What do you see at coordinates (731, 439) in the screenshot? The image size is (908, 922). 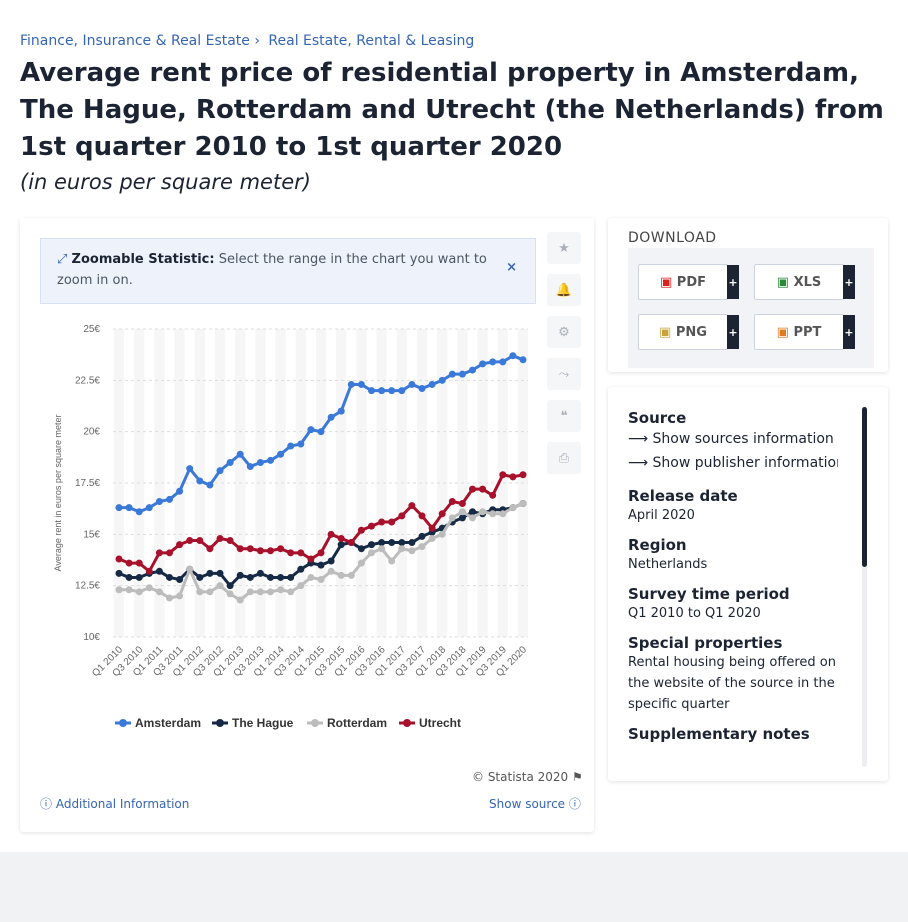 I see `source-link: ⟶ Show sources information` at bounding box center [731, 439].